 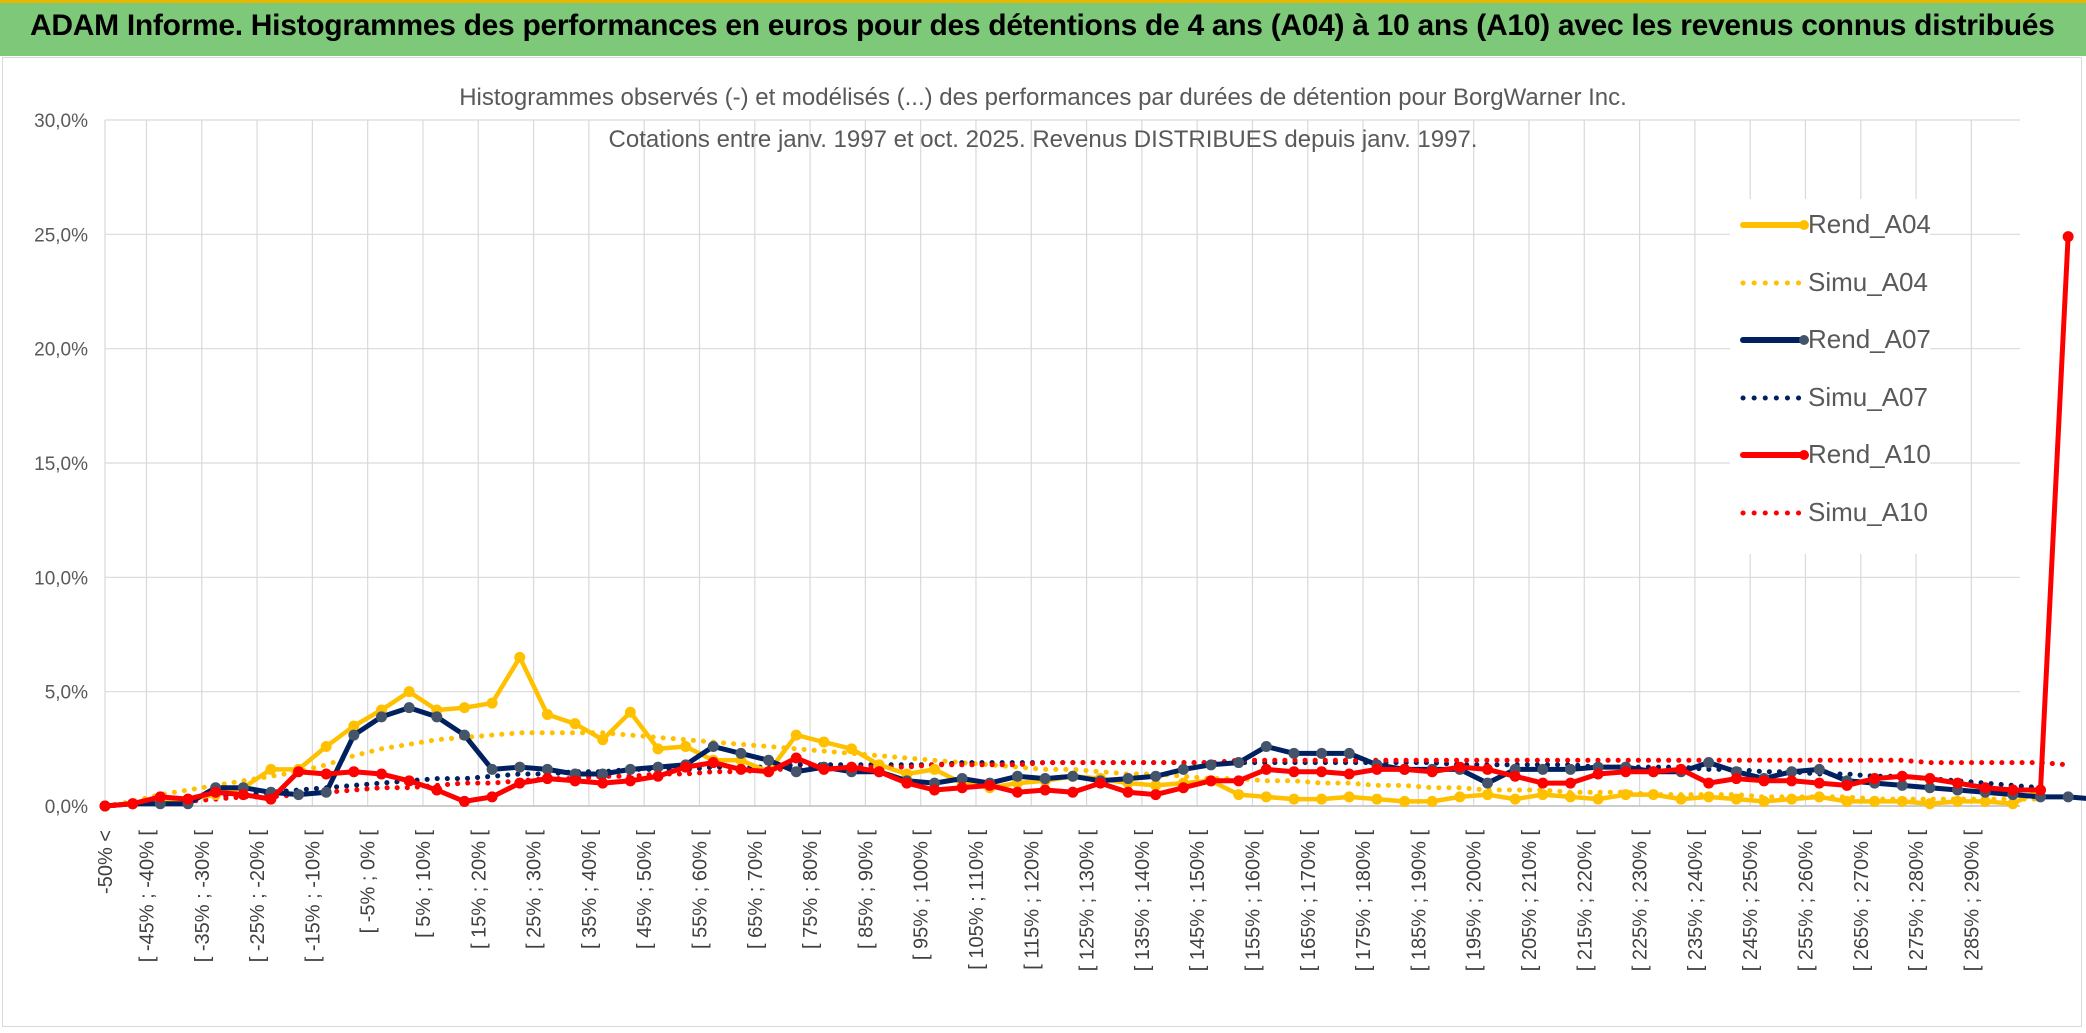 What do you see at coordinates (258, 896) in the screenshot?
I see `x-tick-label: [ -25% ; -20% [` at bounding box center [258, 896].